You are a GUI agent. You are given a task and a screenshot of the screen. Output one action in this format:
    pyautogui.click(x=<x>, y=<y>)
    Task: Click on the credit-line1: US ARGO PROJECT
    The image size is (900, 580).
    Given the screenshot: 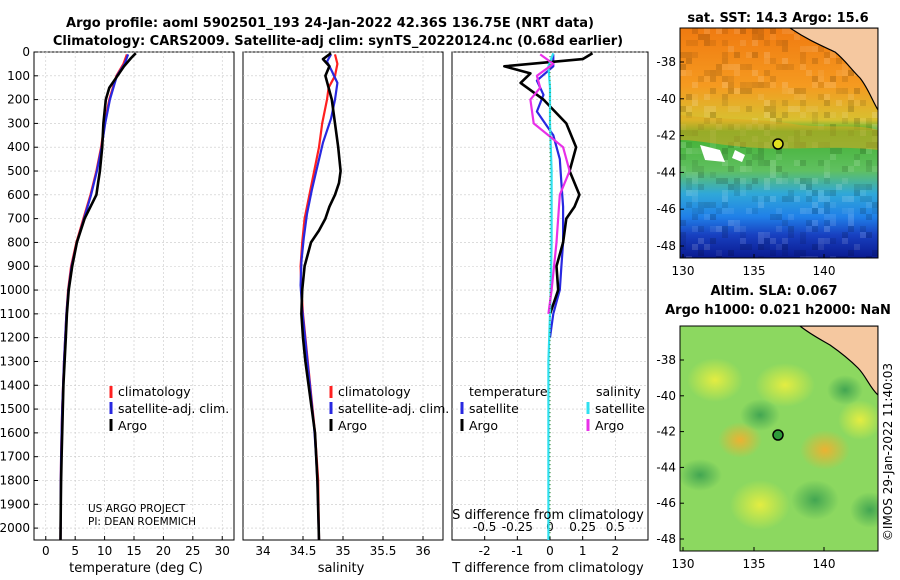 What is the action you would take?
    pyautogui.click(x=137, y=509)
    